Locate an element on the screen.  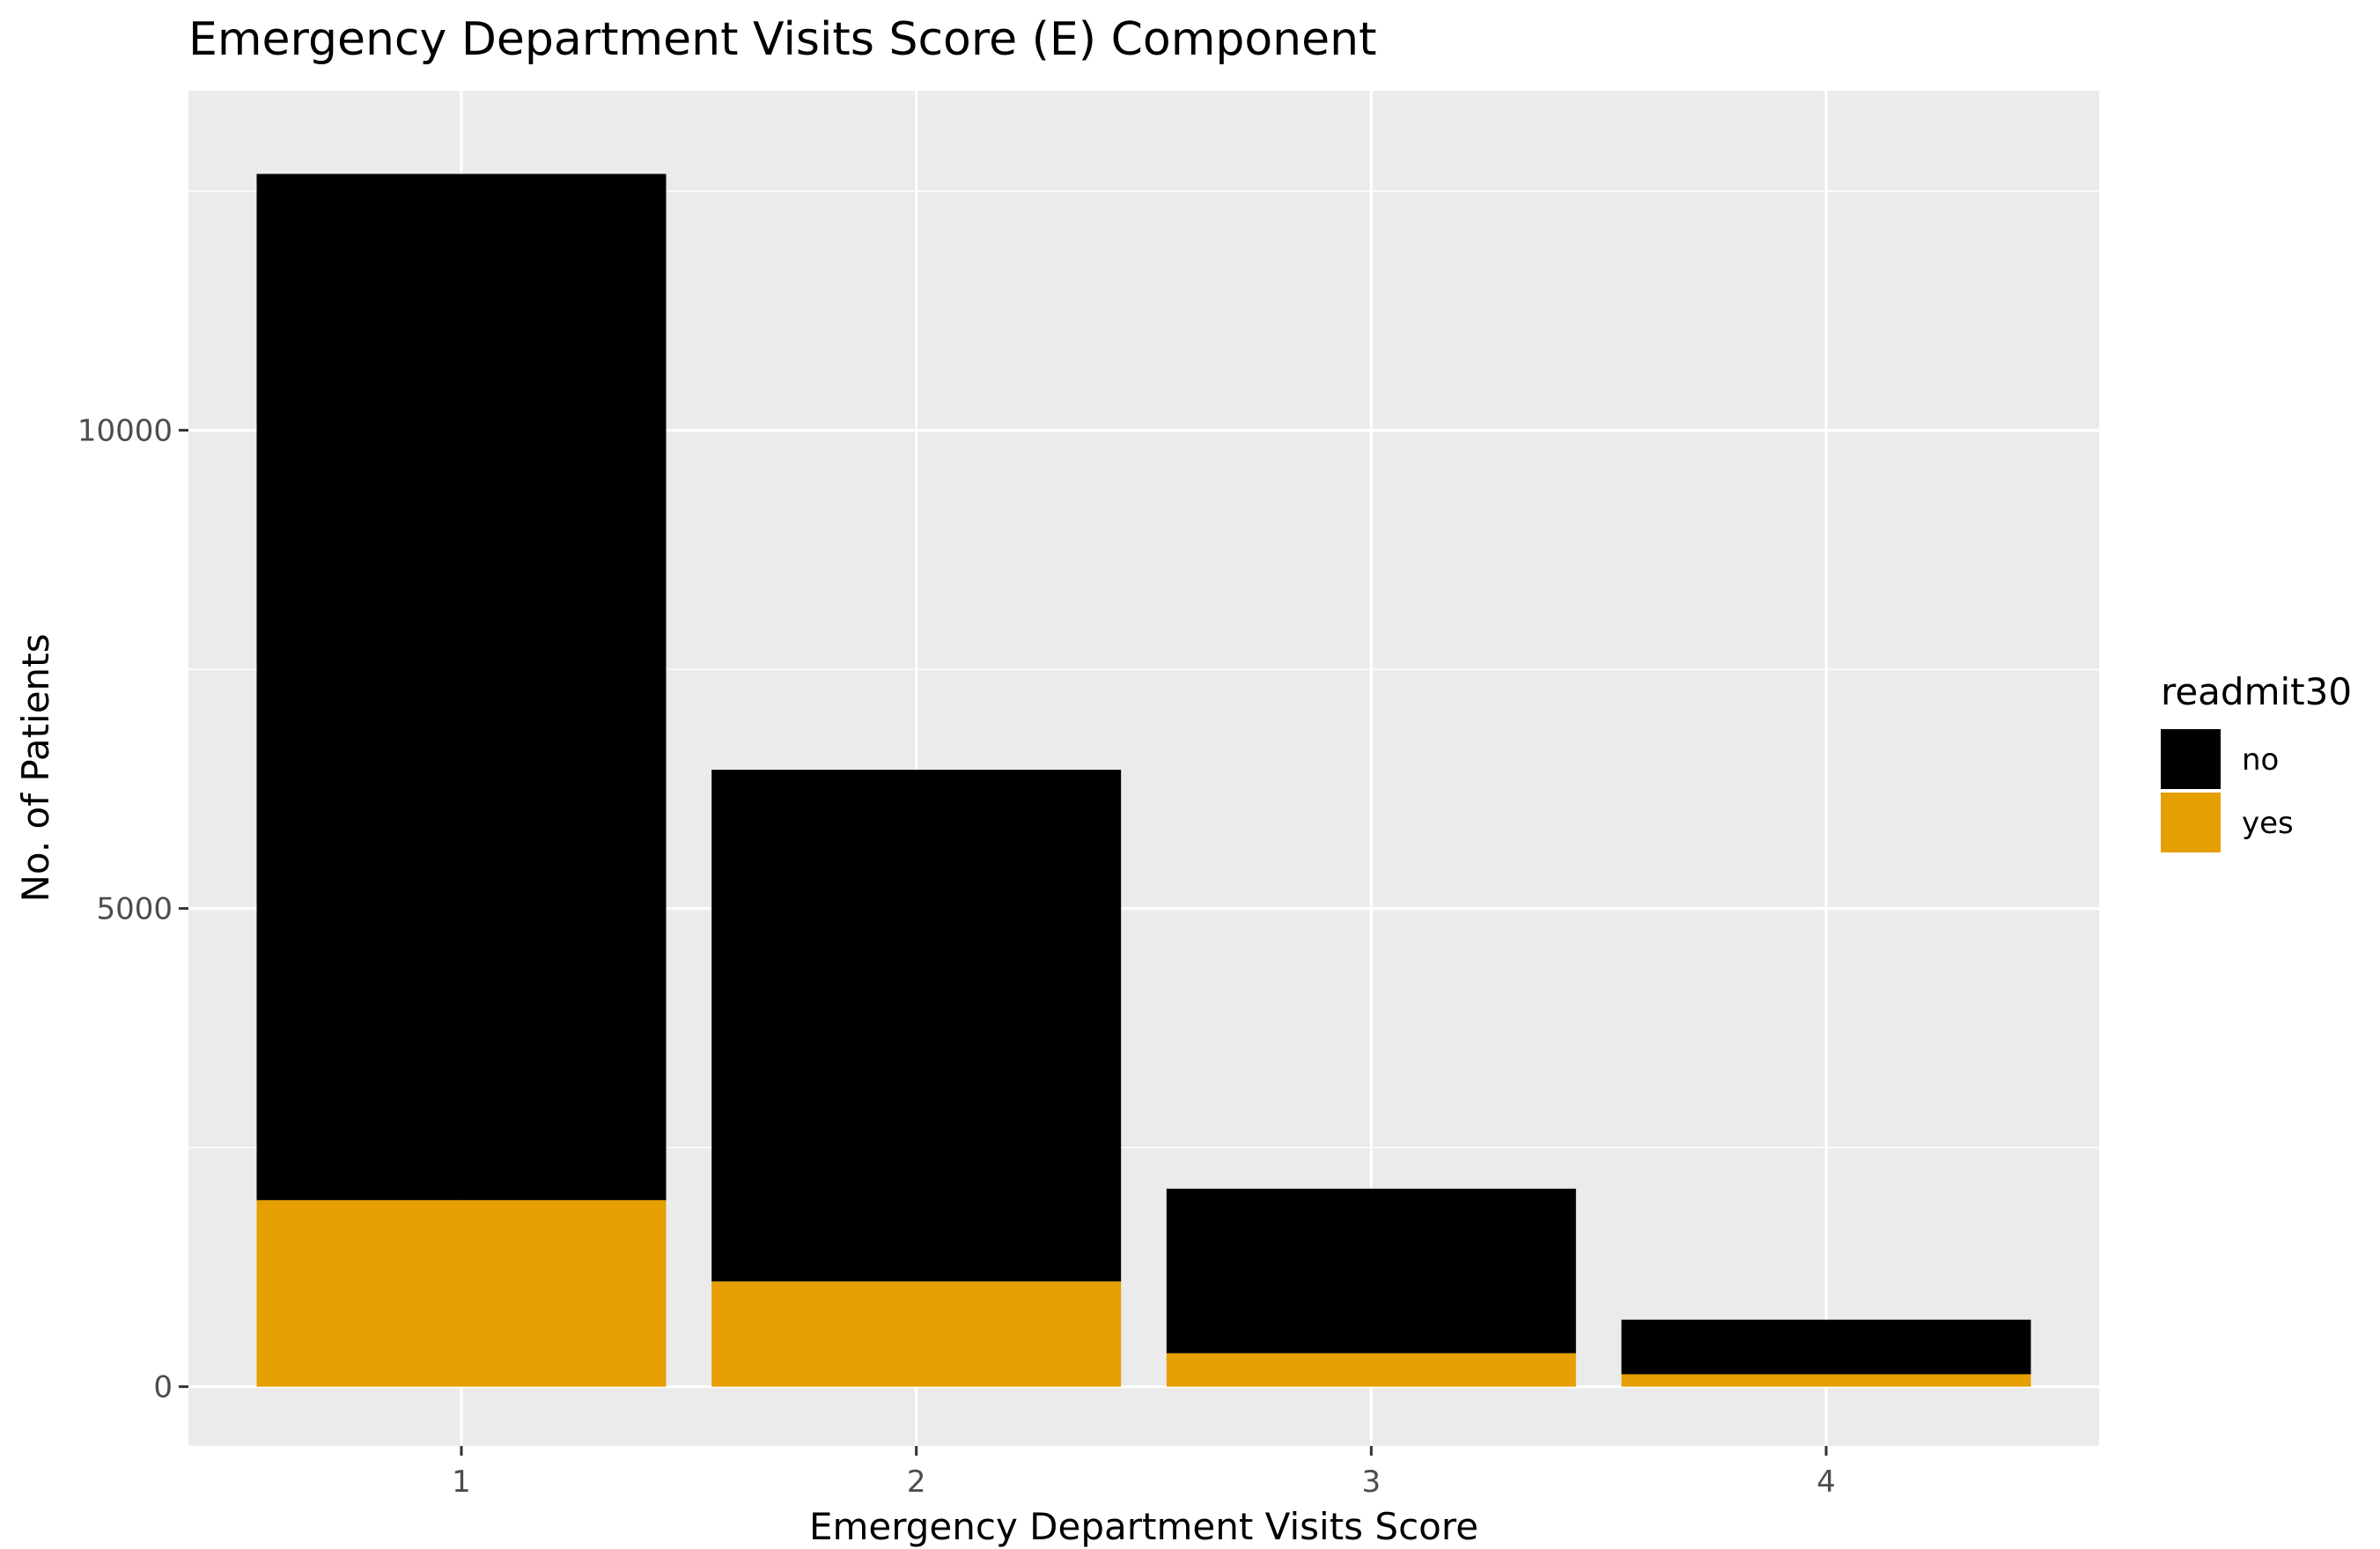
legend-label-no: no is located at coordinates (2260, 760).